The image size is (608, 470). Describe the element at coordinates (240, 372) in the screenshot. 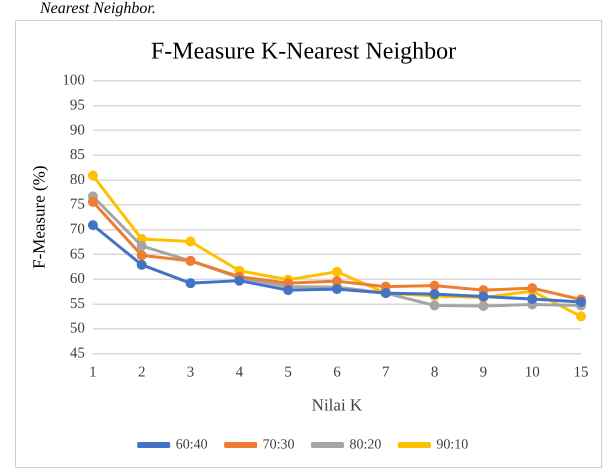

I see `x-tick-label: 4` at that location.